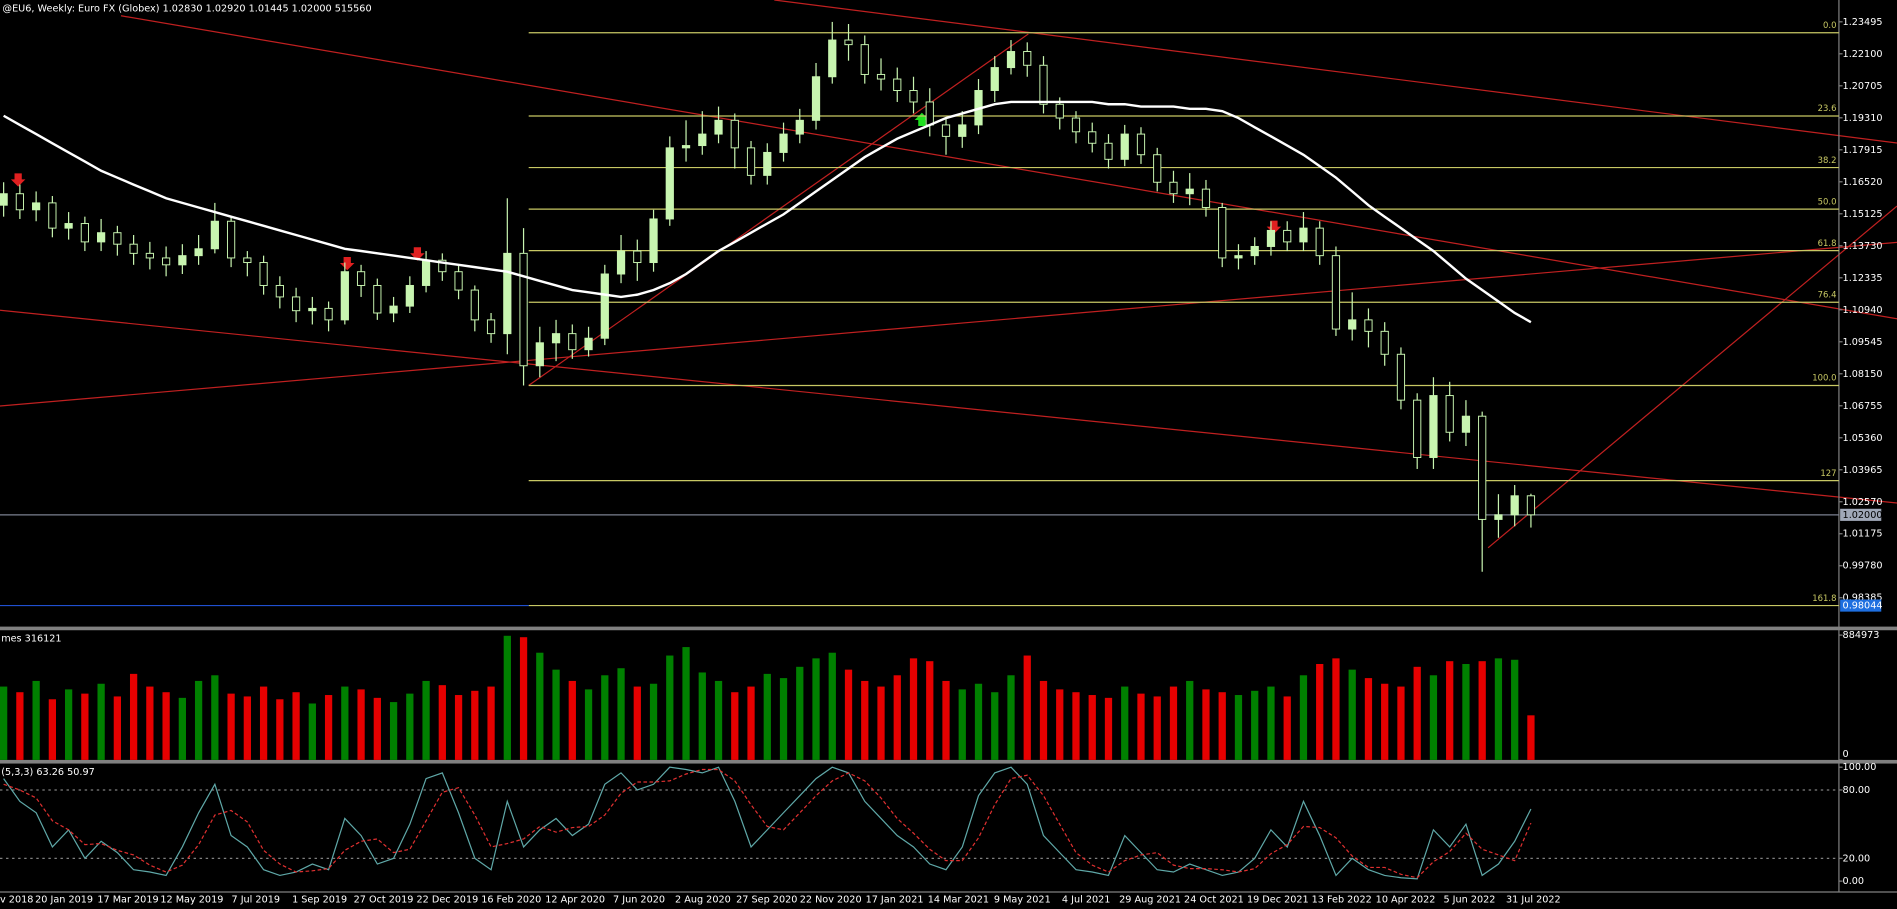 Image resolution: width=1897 pixels, height=909 pixels. I want to click on x-tick-label: 29 Aug 2021, so click(1150, 899).